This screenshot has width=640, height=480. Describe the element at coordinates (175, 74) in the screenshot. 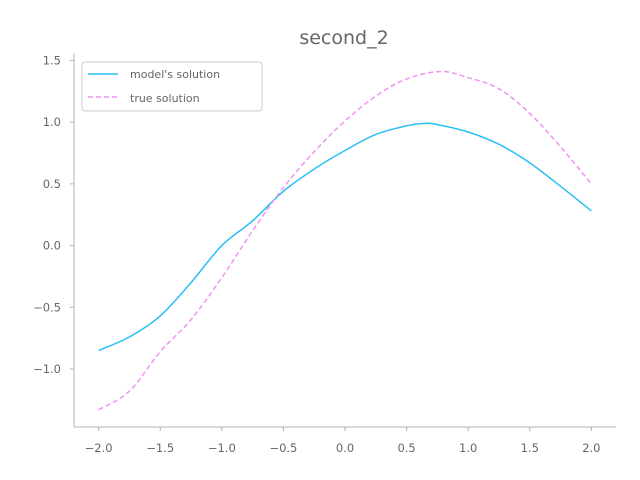

I see `legend-label-models-solution: model's solution` at that location.